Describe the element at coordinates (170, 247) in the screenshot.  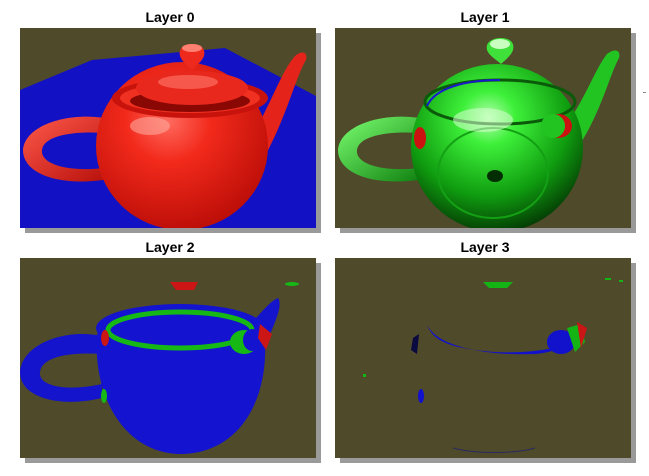
I see `layer-2-title: Layer 2` at that location.